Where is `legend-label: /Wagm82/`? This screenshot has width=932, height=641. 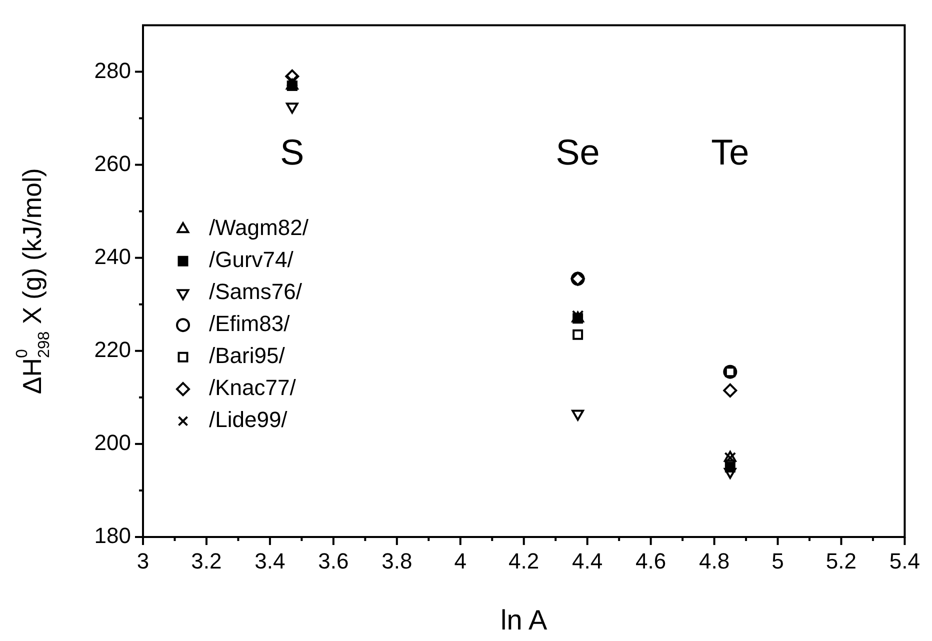
legend-label: /Wagm82/ is located at coordinates (259, 227).